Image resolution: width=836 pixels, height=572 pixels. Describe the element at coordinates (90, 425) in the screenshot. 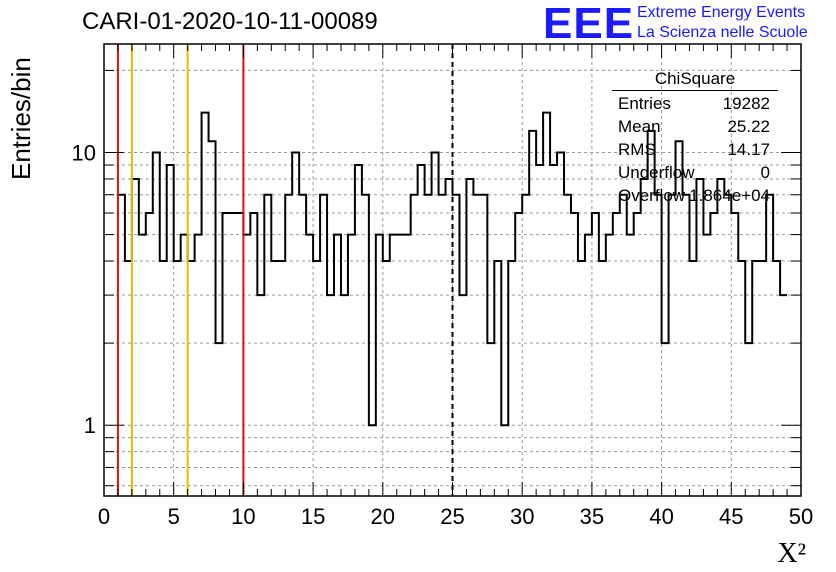

I see `y-tick-label: 1` at that location.